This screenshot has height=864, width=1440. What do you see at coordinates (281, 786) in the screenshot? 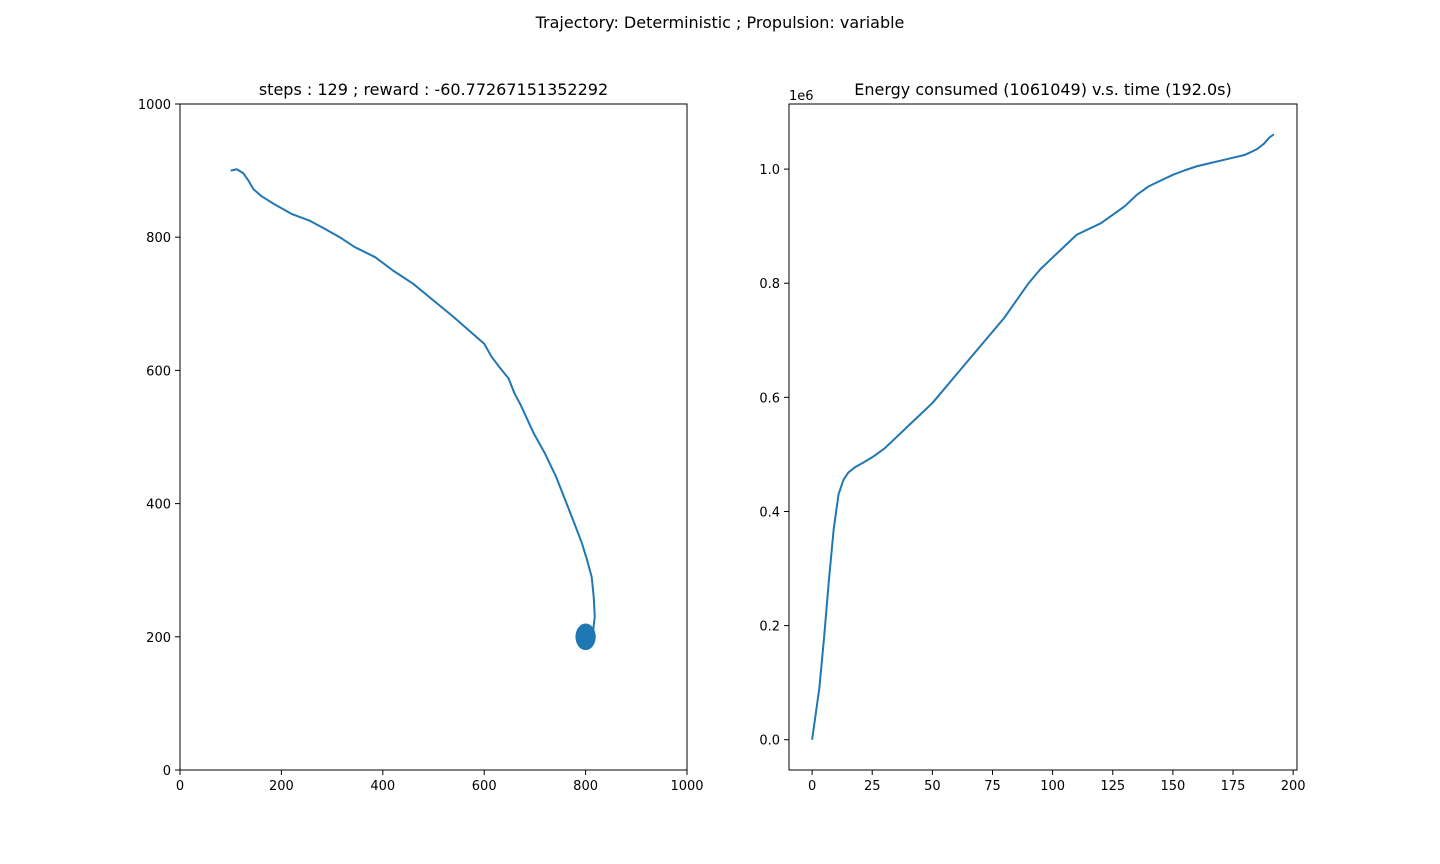
I see `trajectory-xtick-label-1: 200` at bounding box center [281, 786].